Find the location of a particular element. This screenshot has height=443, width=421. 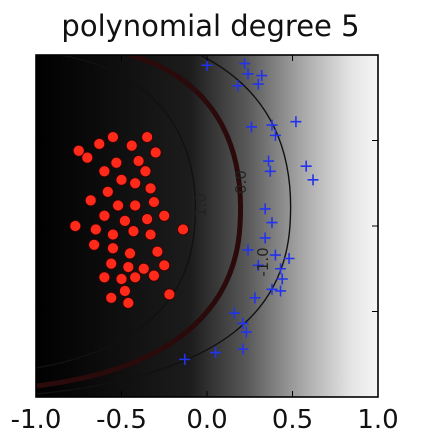

x-tick-label: 0.0 is located at coordinates (206, 420).